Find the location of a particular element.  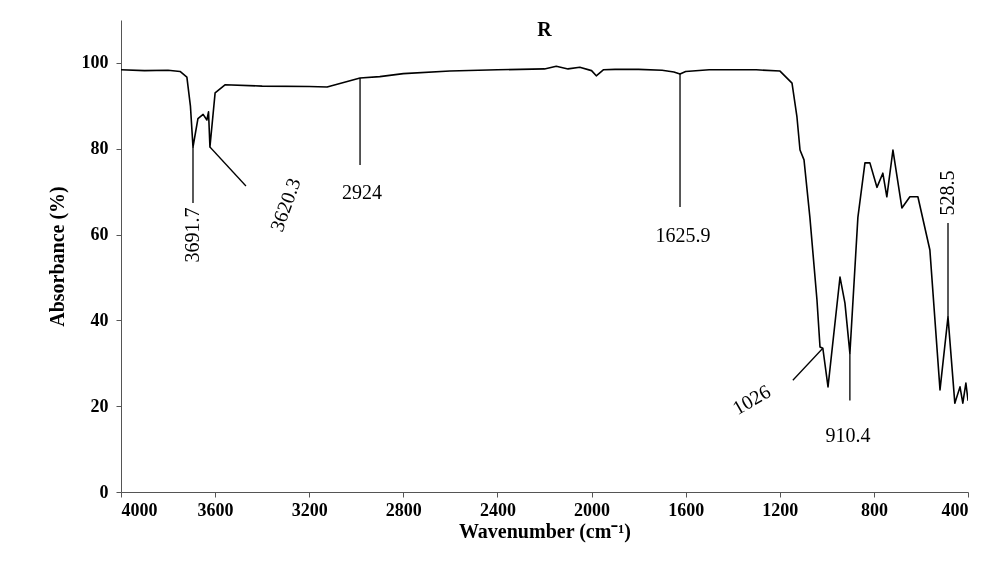

x-tick-label: 800 is located at coordinates (874, 509).